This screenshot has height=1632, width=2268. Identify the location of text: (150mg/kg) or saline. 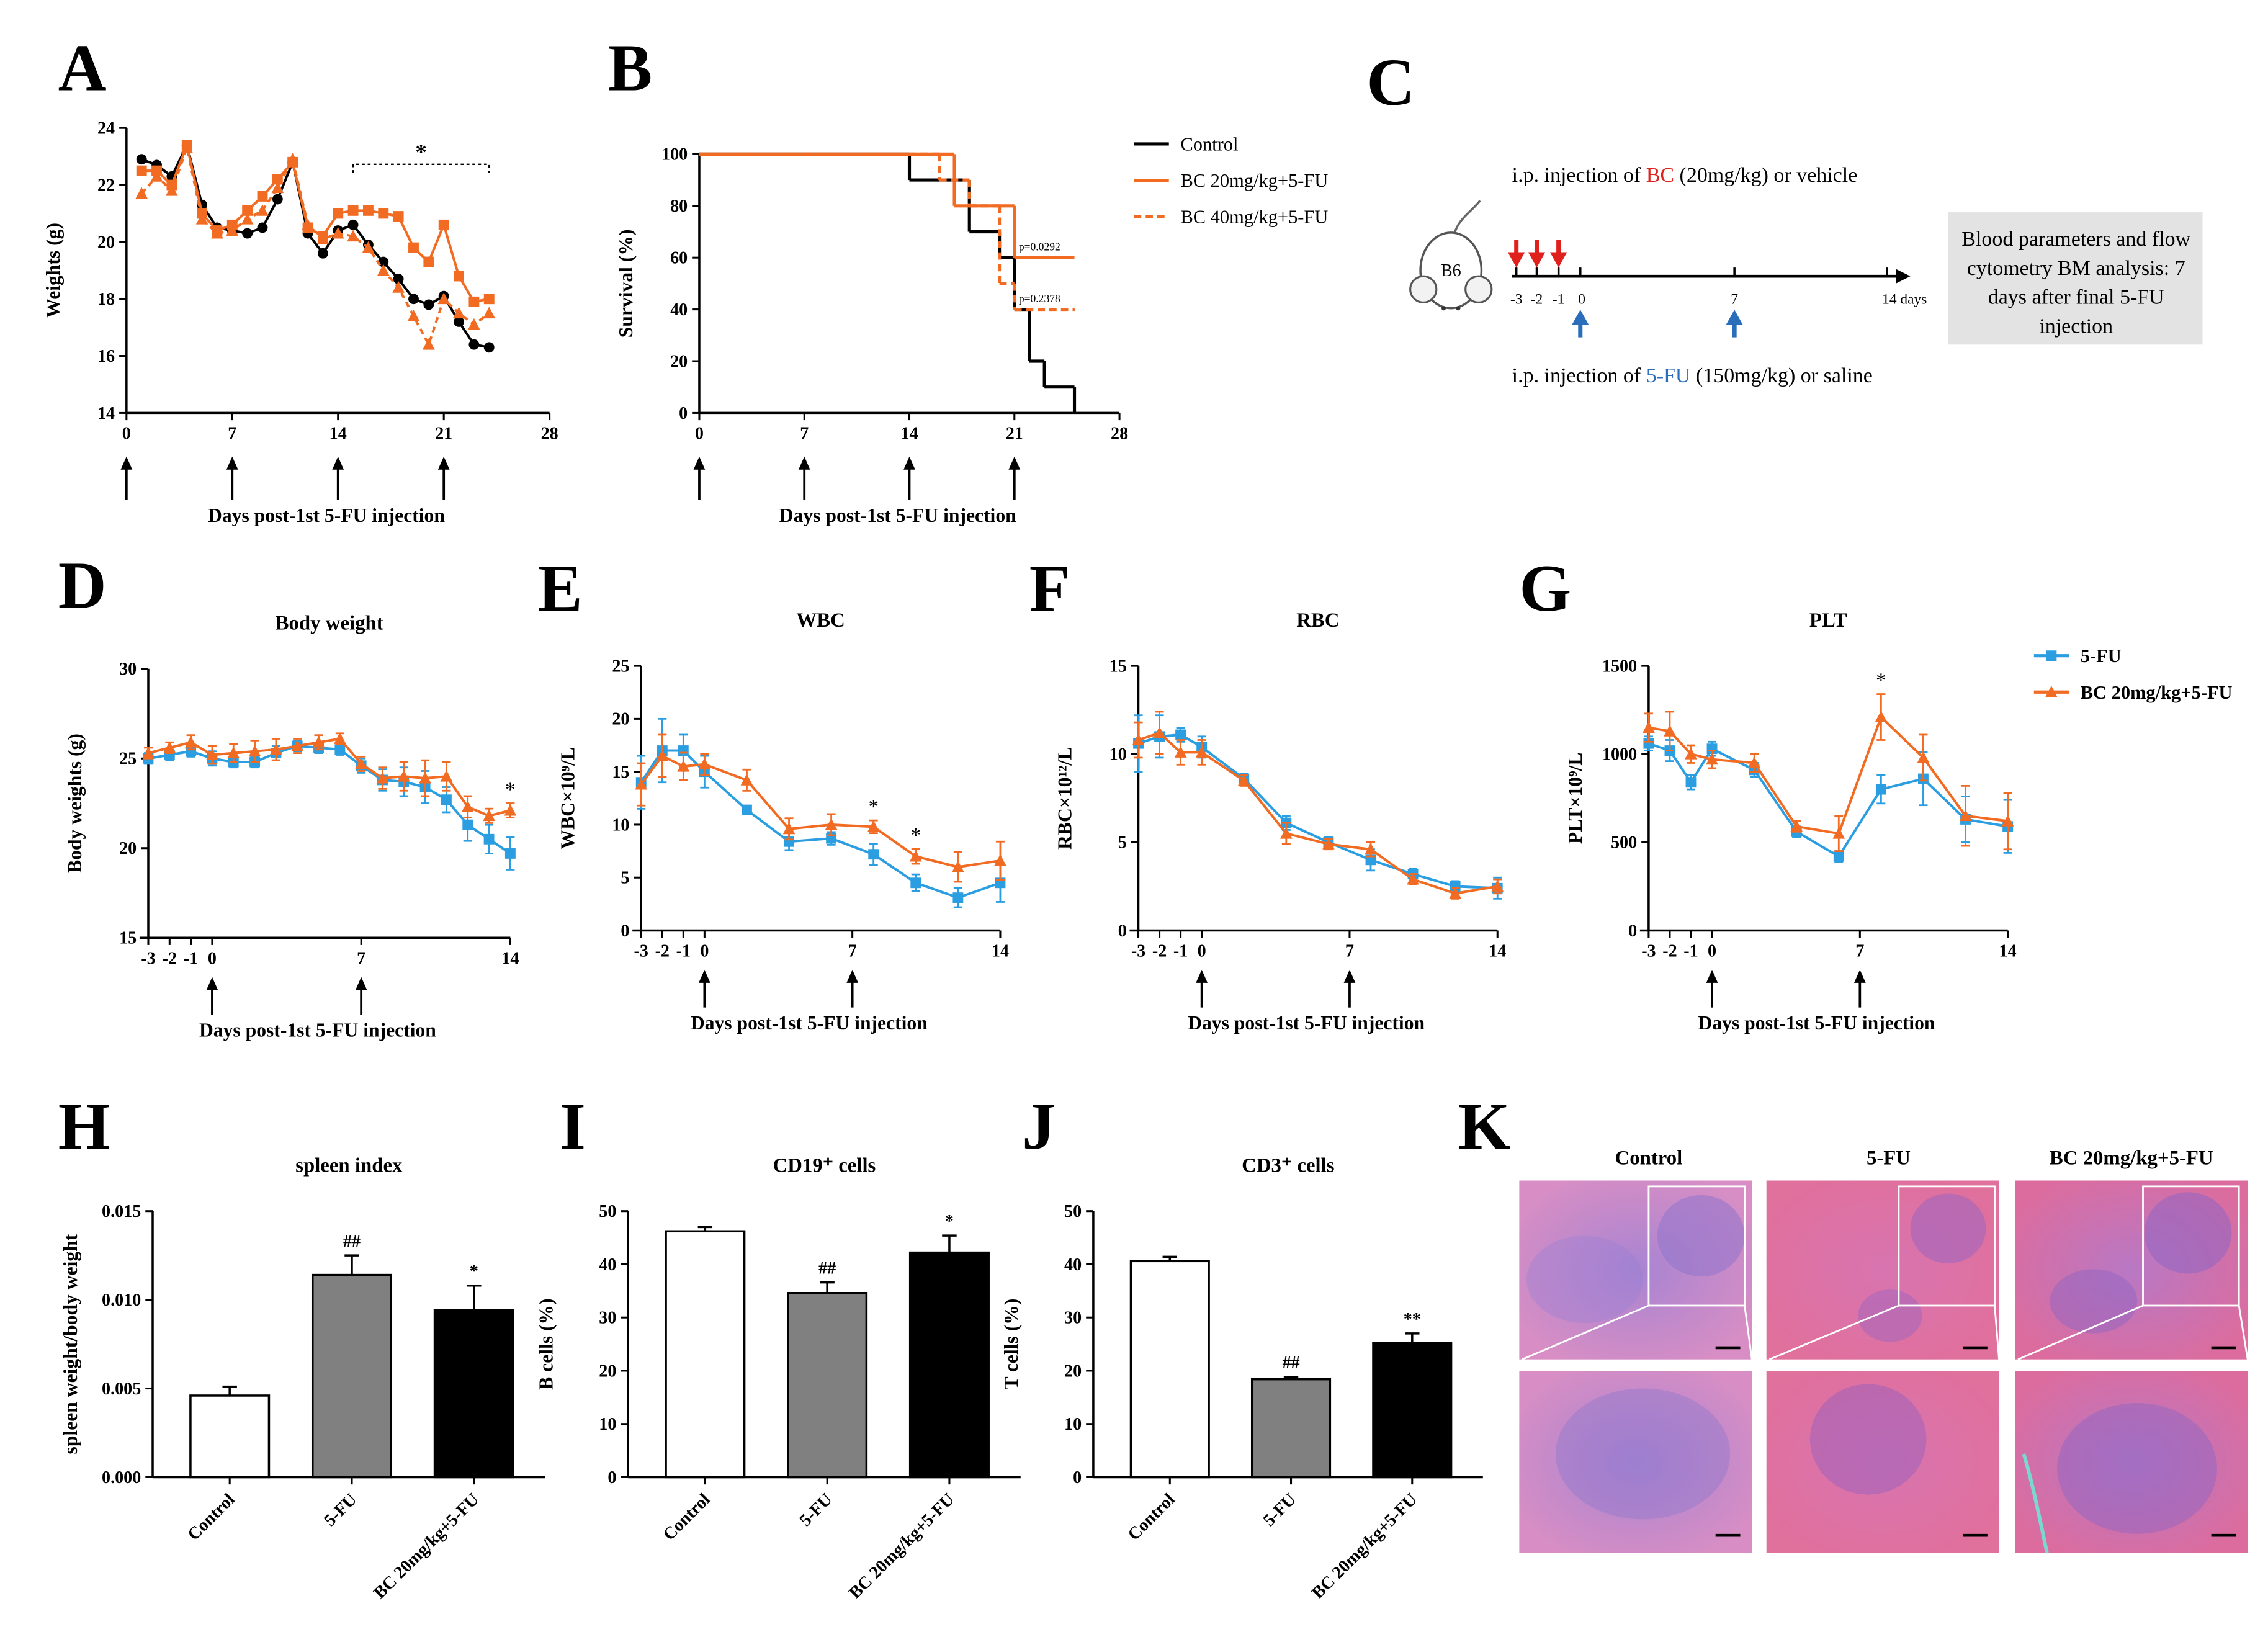
(1781, 375).